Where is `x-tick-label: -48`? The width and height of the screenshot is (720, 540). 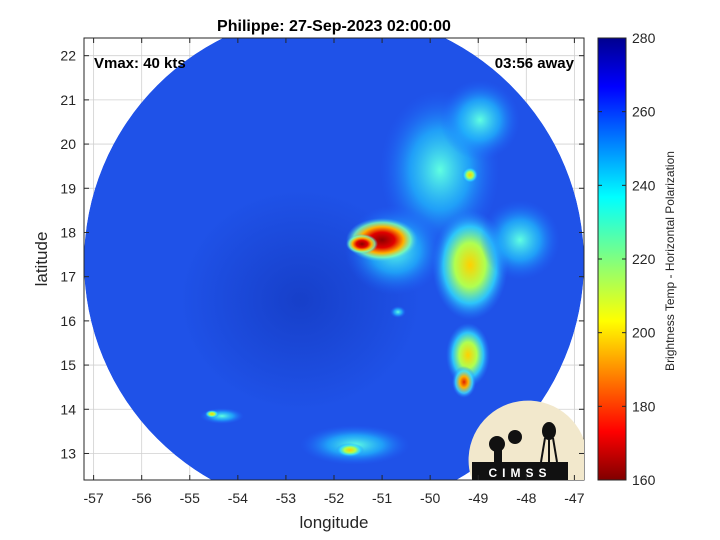 x-tick-label: -48 is located at coordinates (526, 498).